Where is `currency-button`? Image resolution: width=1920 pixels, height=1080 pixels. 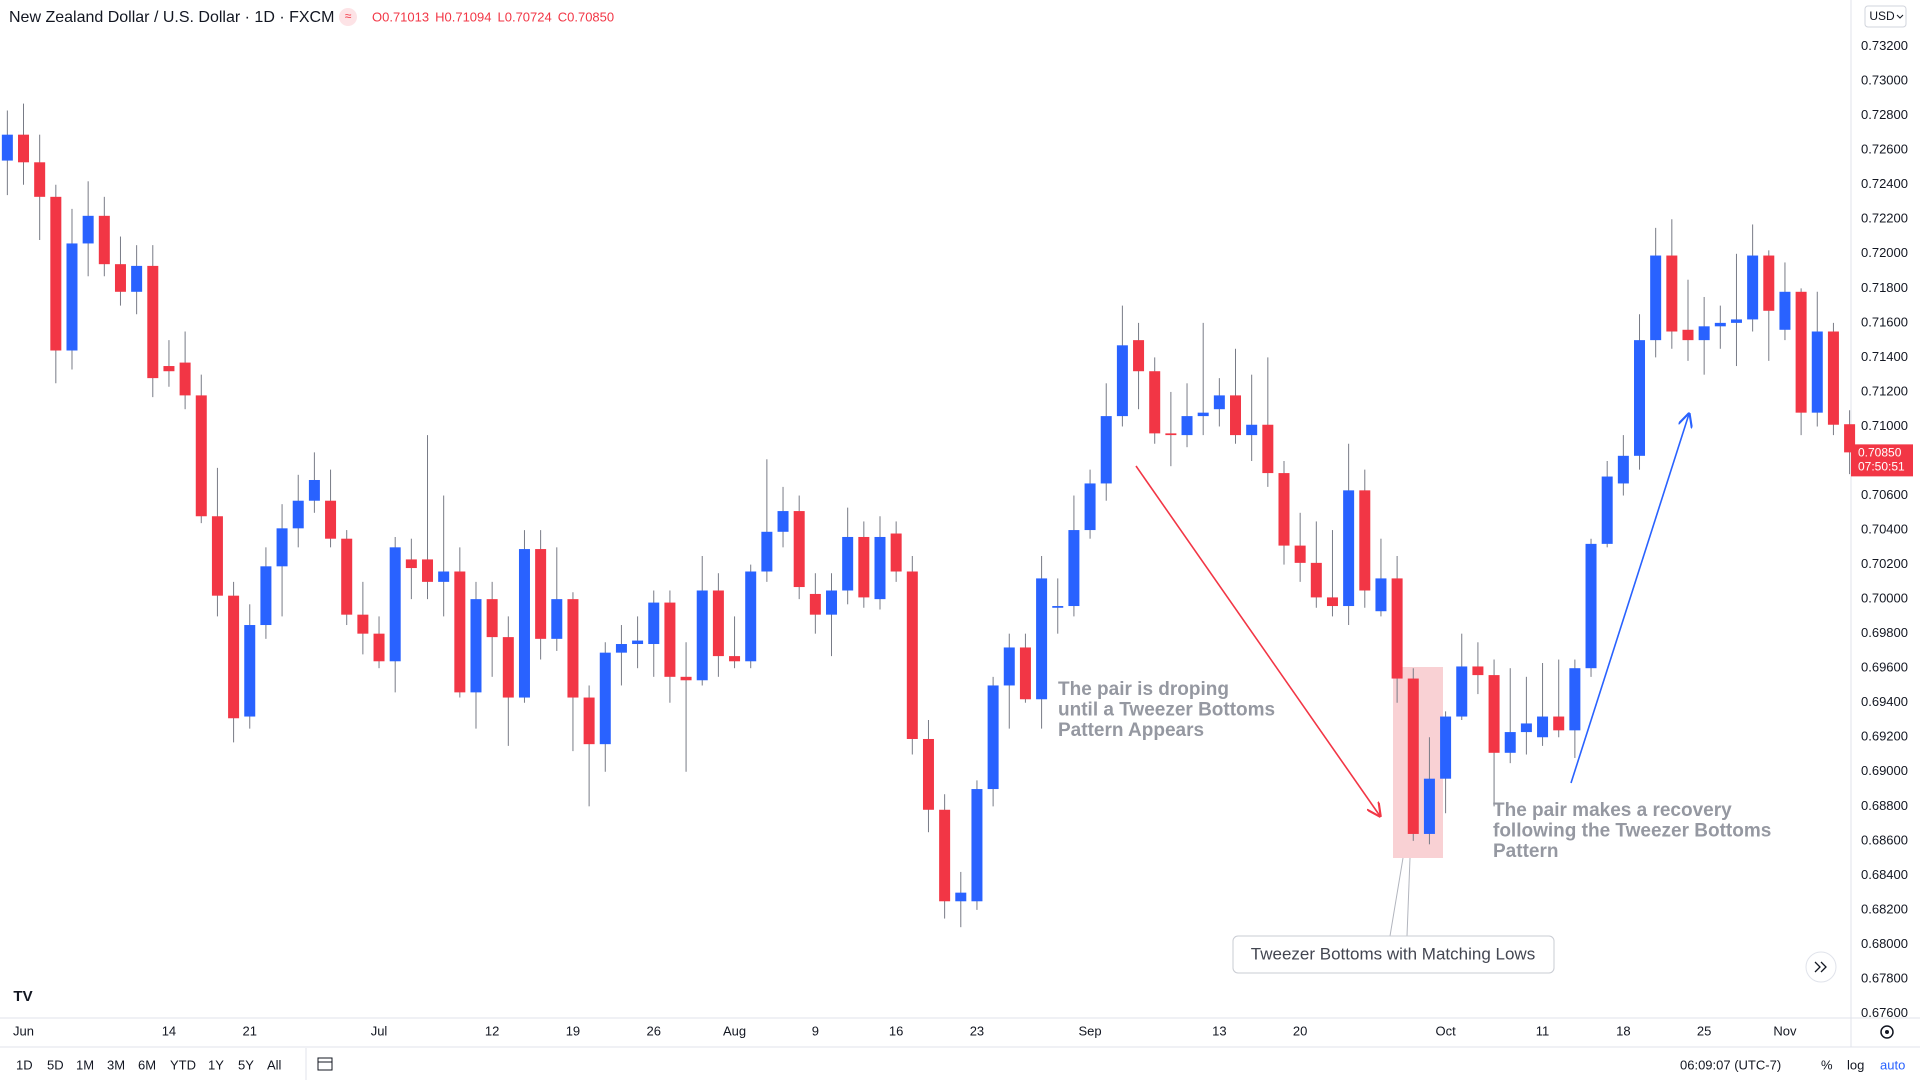
currency-button is located at coordinates (1885, 16).